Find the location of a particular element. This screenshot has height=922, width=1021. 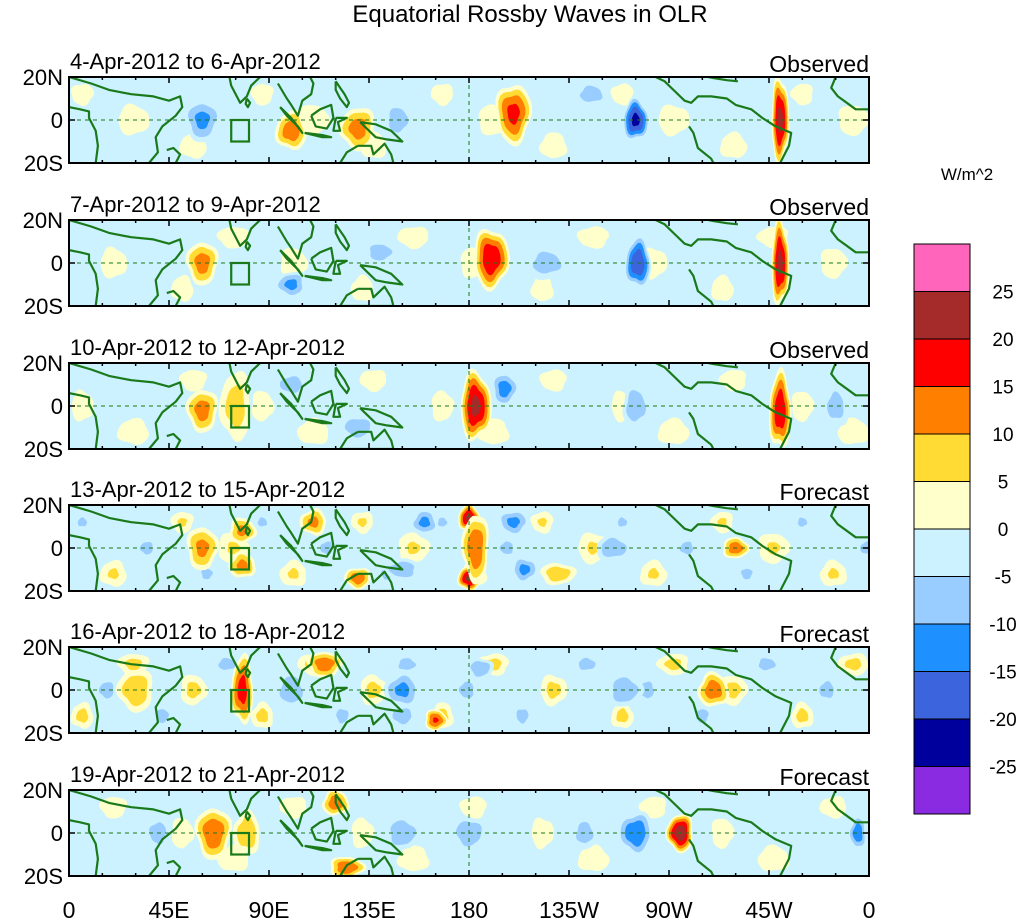

chart-title: Equatorial Rossby Waves in OLR is located at coordinates (529, 14).